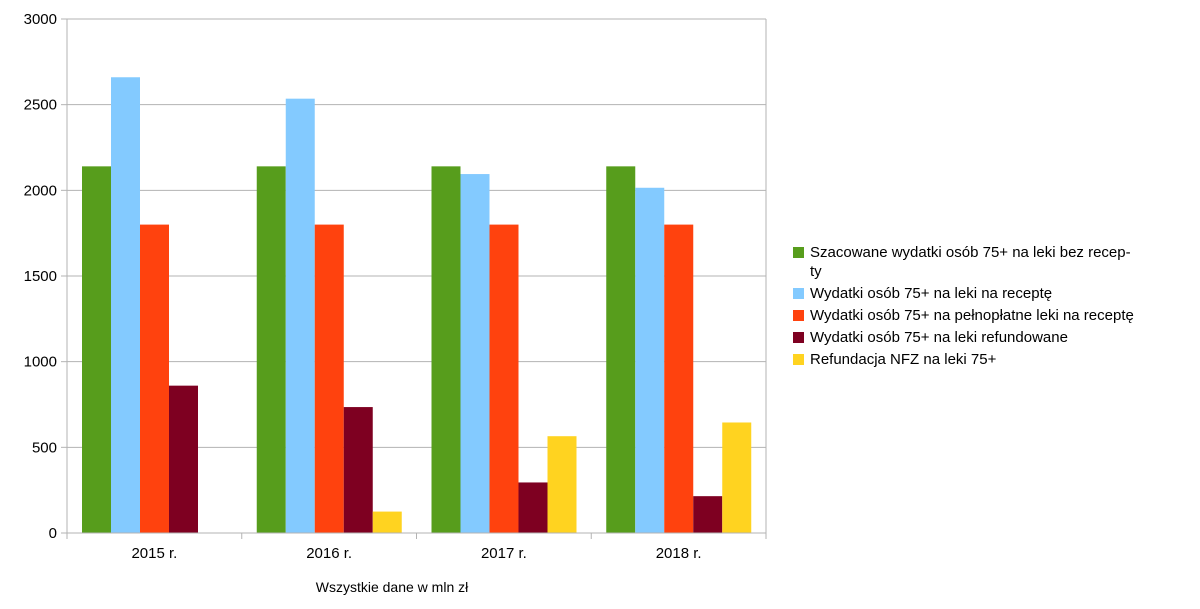 This screenshot has height=609, width=1200. I want to click on legend-label: Wydatki osób 75+ na leki na receptę, so click(991, 293).